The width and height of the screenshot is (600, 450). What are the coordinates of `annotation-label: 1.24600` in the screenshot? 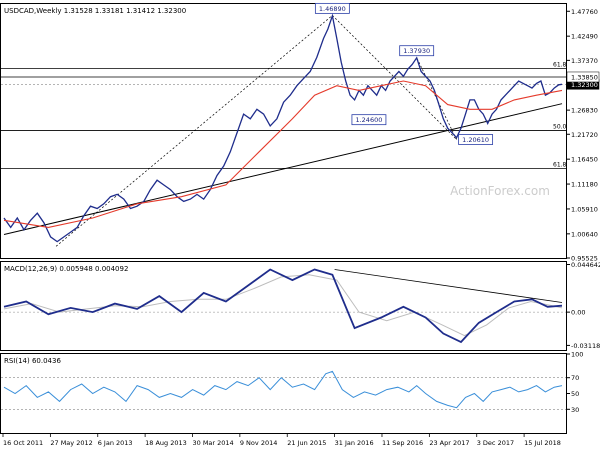 It's located at (368, 120).